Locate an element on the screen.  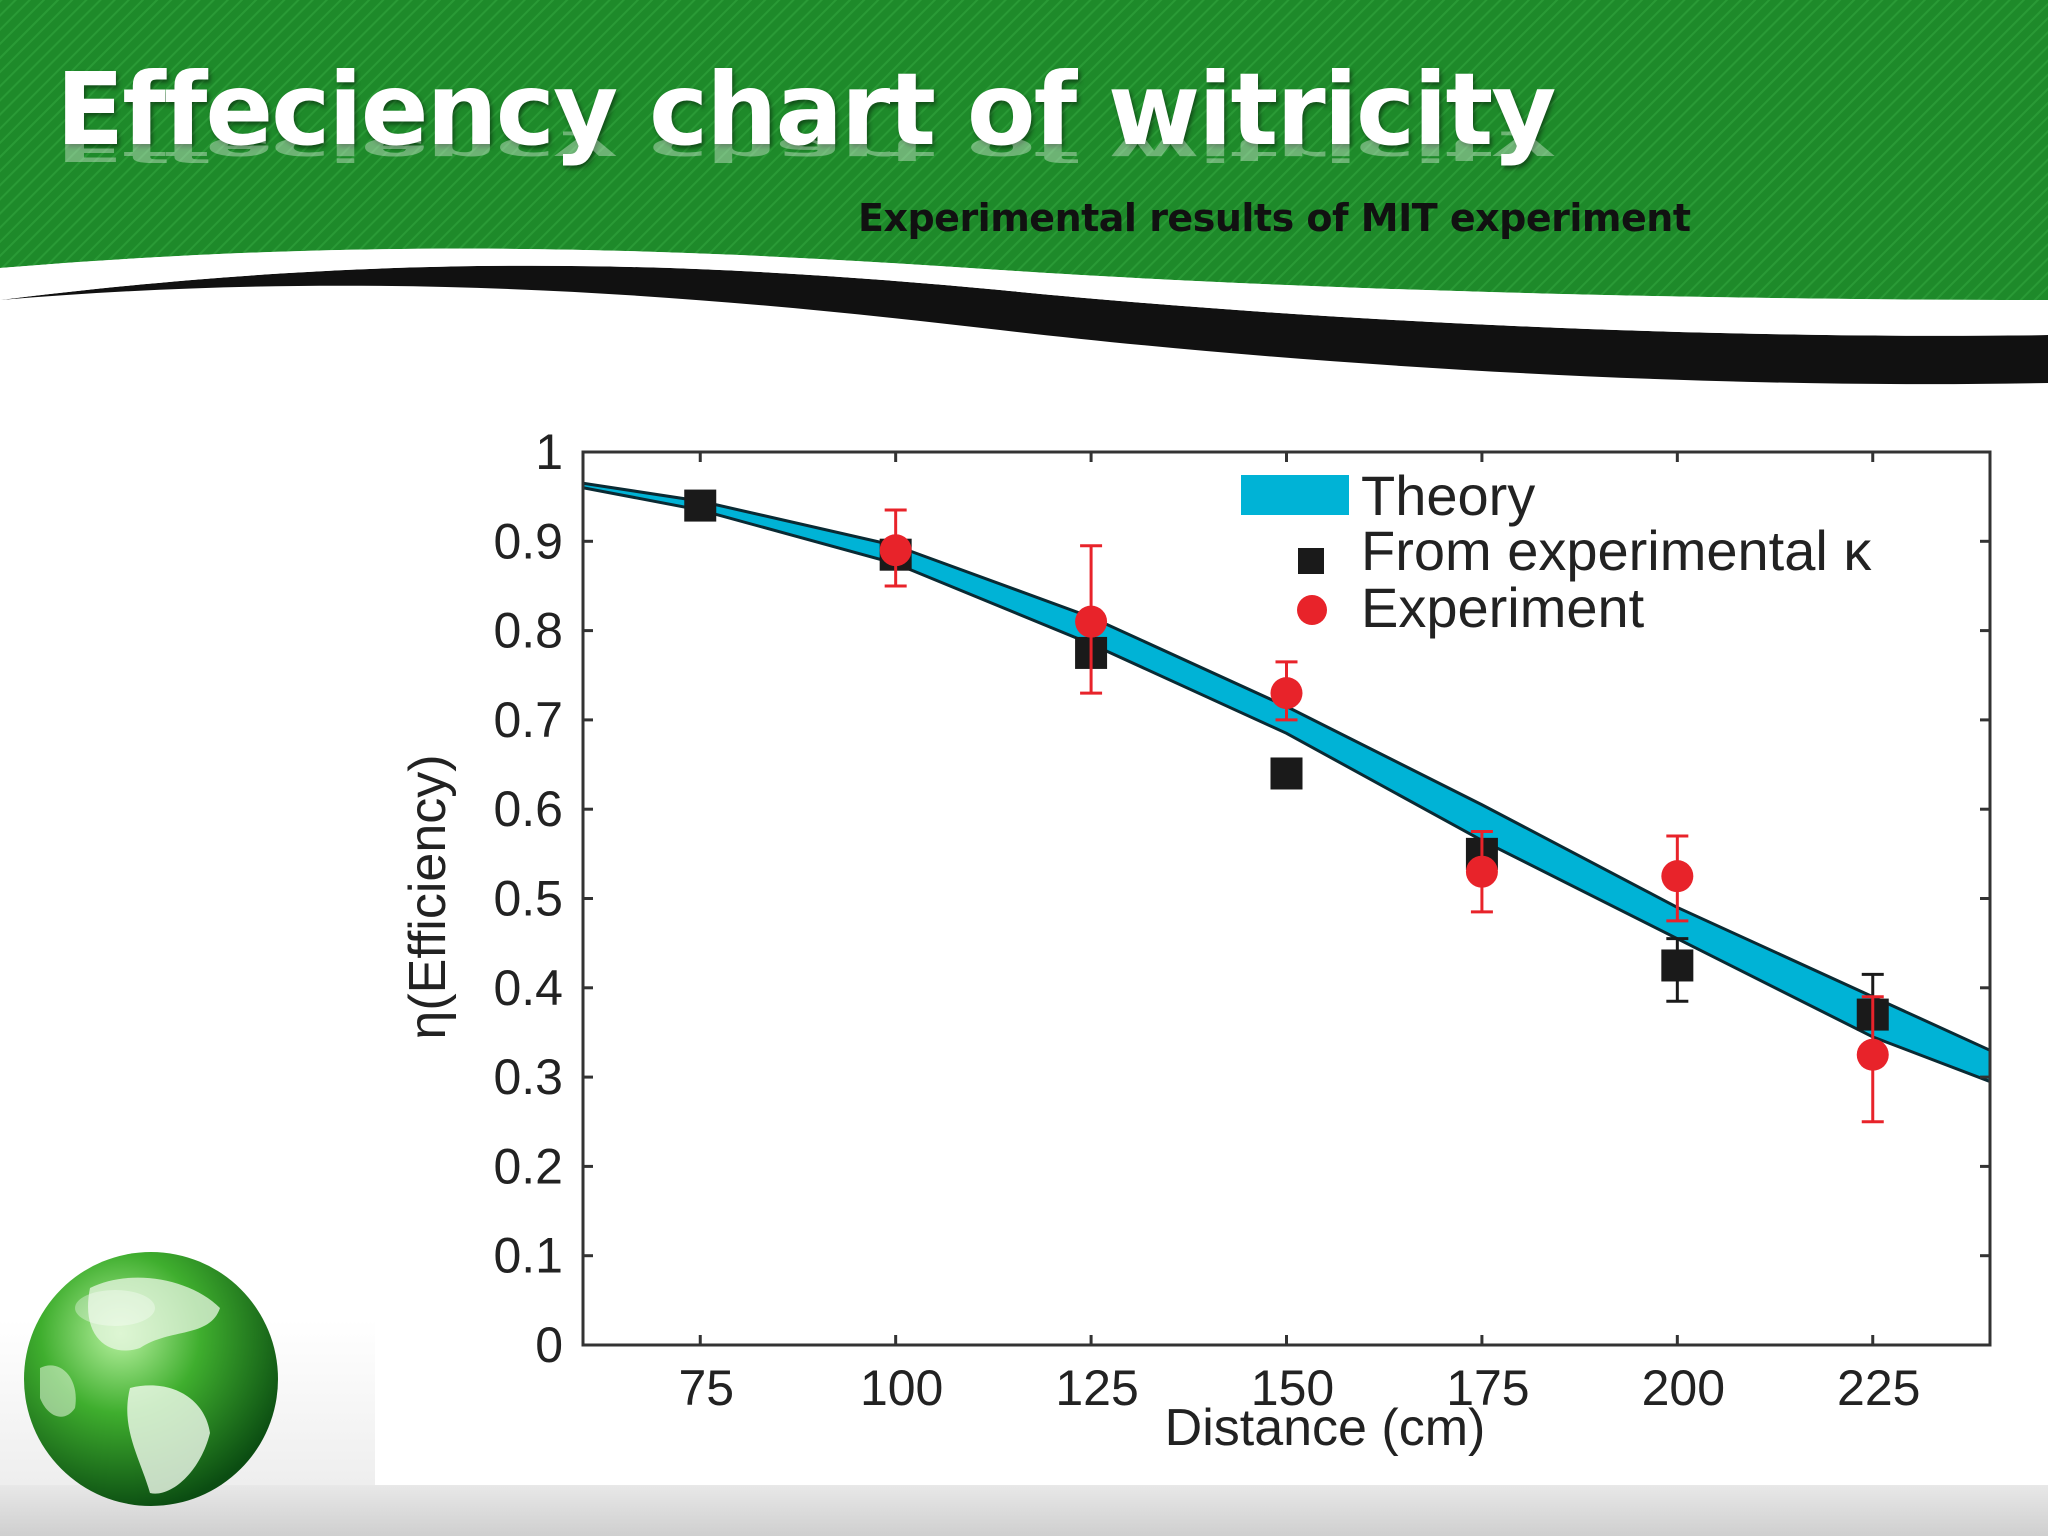
footer-bar is located at coordinates (1024, 1510).